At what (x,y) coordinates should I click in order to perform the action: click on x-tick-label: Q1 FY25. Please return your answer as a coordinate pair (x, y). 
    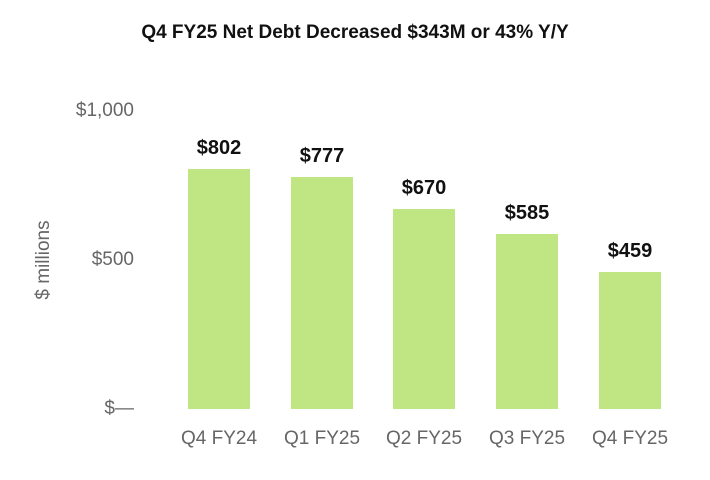
    Looking at the image, I should click on (322, 438).